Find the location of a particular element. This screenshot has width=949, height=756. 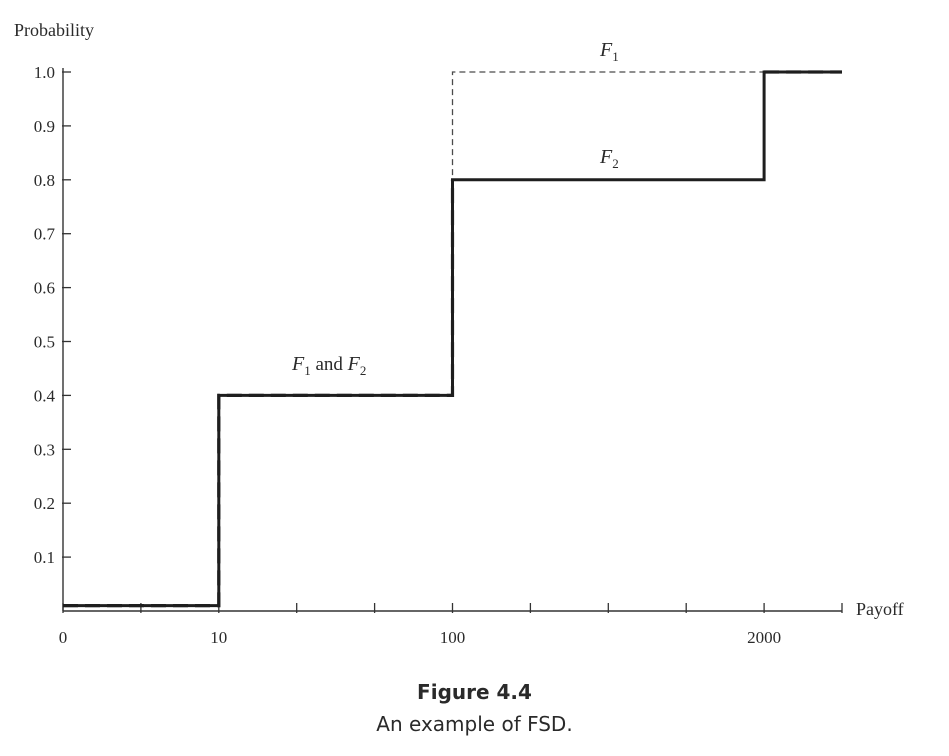

y-tick-label: 0.4 is located at coordinates (45, 395).